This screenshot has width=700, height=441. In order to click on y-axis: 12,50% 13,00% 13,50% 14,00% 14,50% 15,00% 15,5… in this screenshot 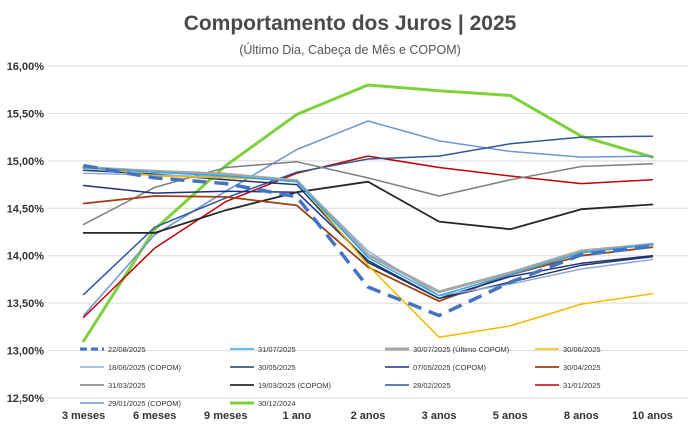, I will do `click(26, 233)`.